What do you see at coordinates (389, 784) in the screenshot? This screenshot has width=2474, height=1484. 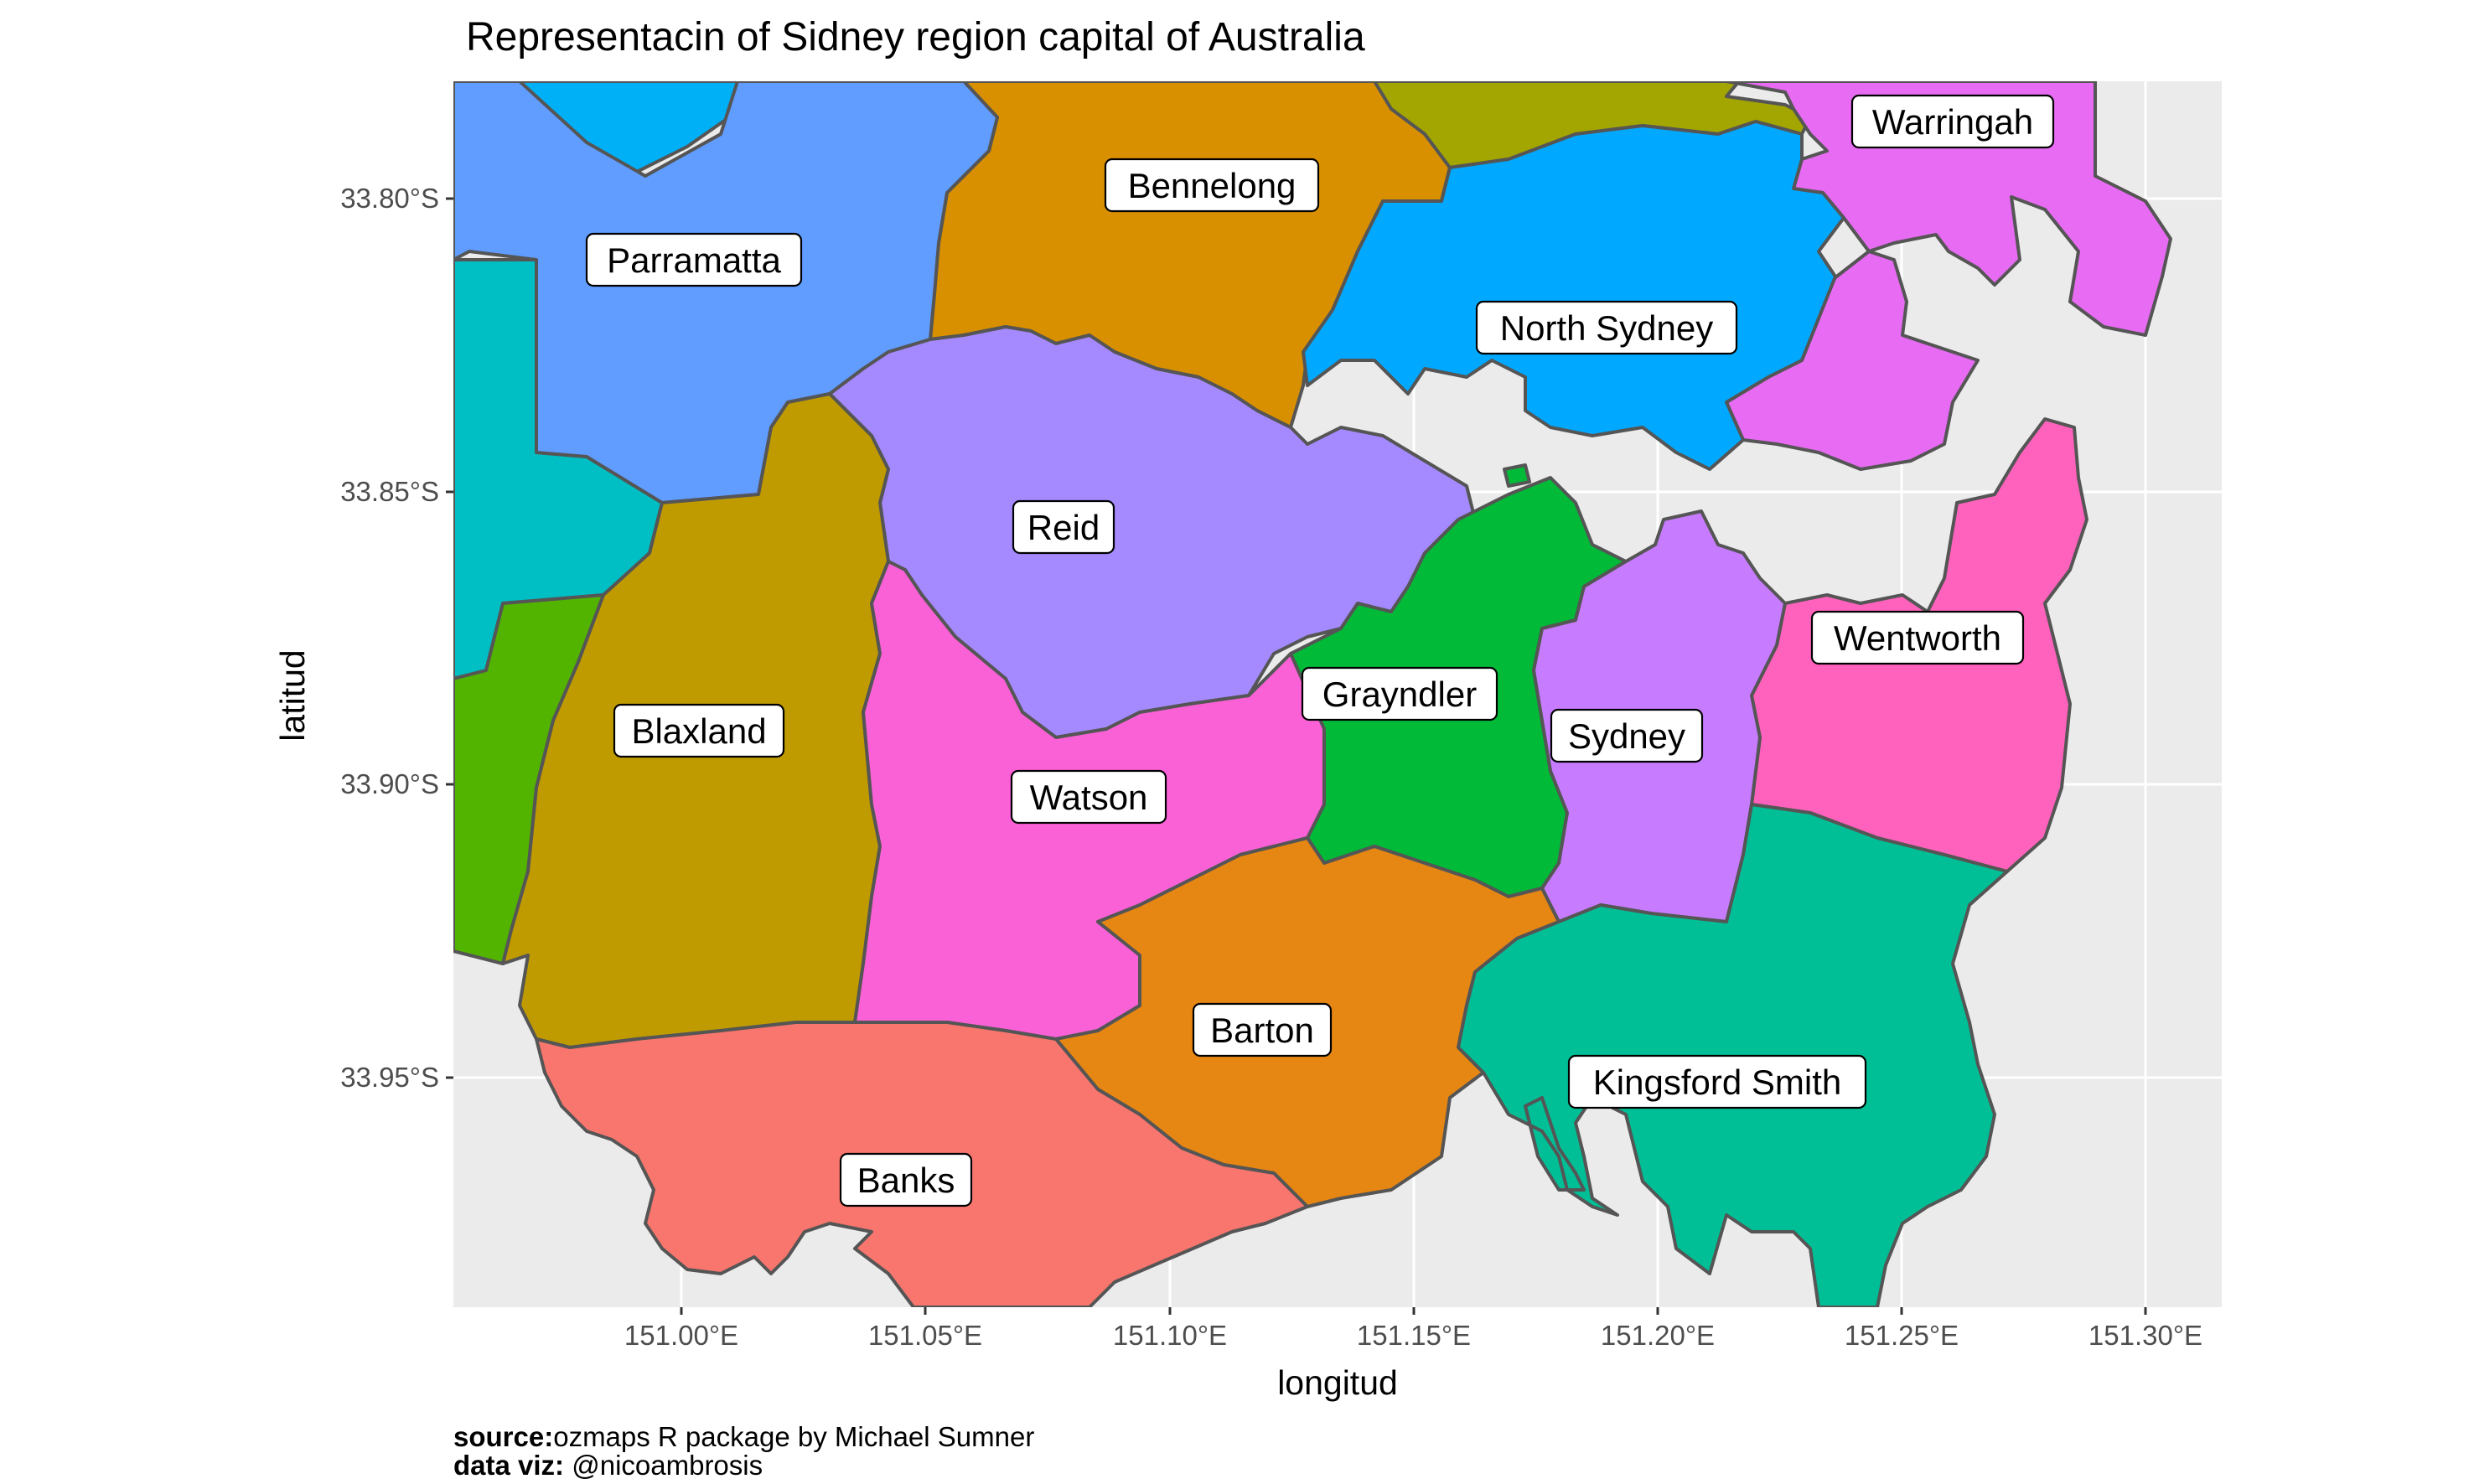 I see `y-tick-label: 33.90°S` at bounding box center [389, 784].